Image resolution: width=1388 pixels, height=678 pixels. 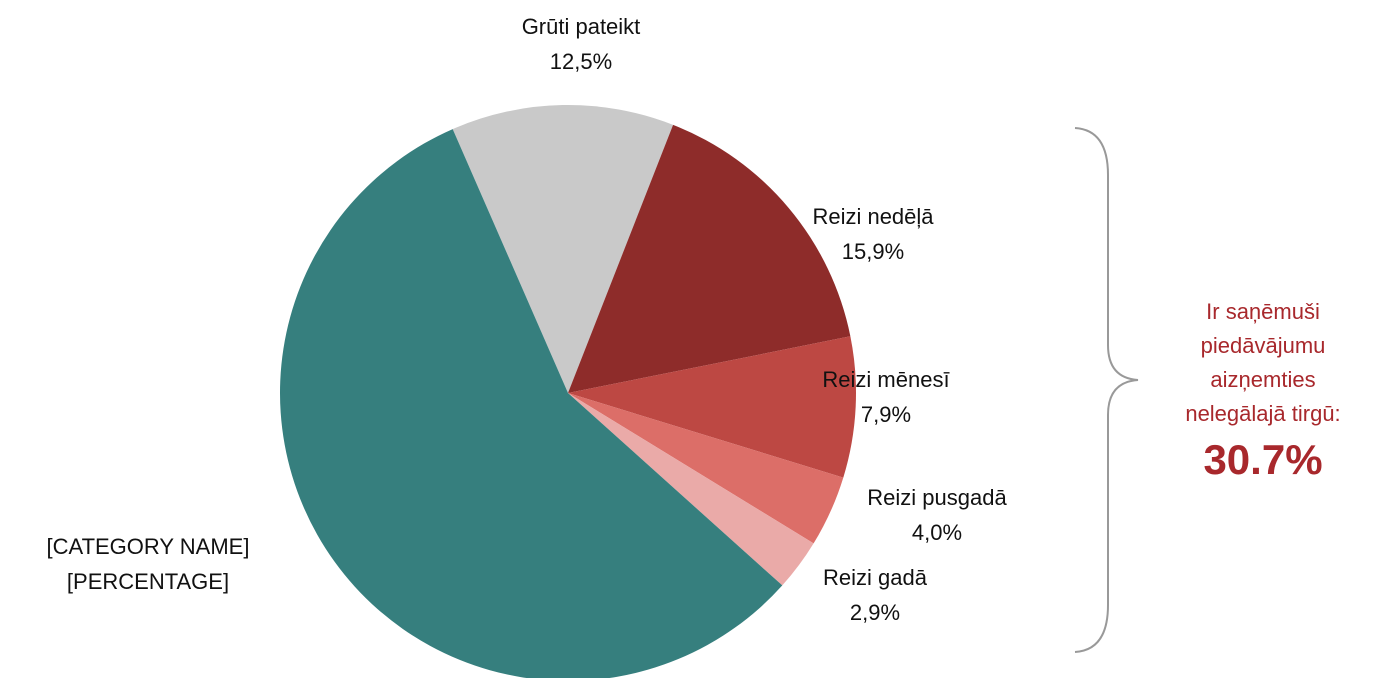 What do you see at coordinates (581, 26) in the screenshot?
I see `slice-label: Grūti pateikt` at bounding box center [581, 26].